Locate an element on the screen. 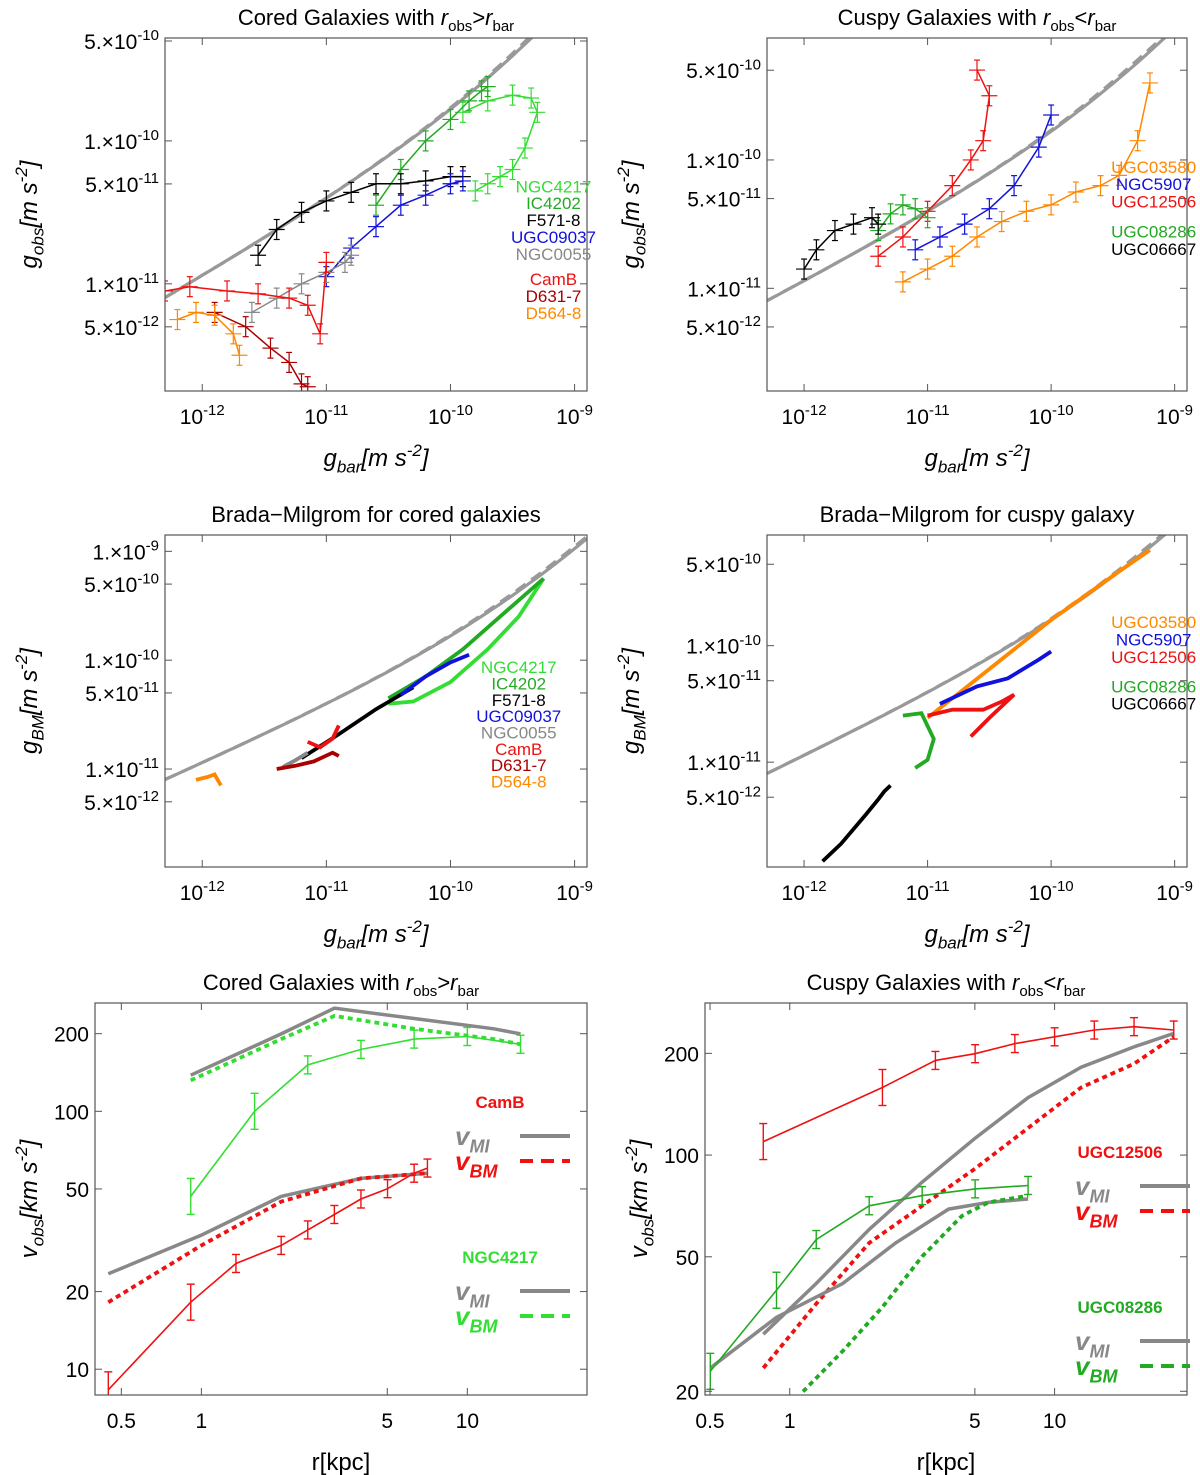  series-ugc03580 is located at coordinates (1026, 182).